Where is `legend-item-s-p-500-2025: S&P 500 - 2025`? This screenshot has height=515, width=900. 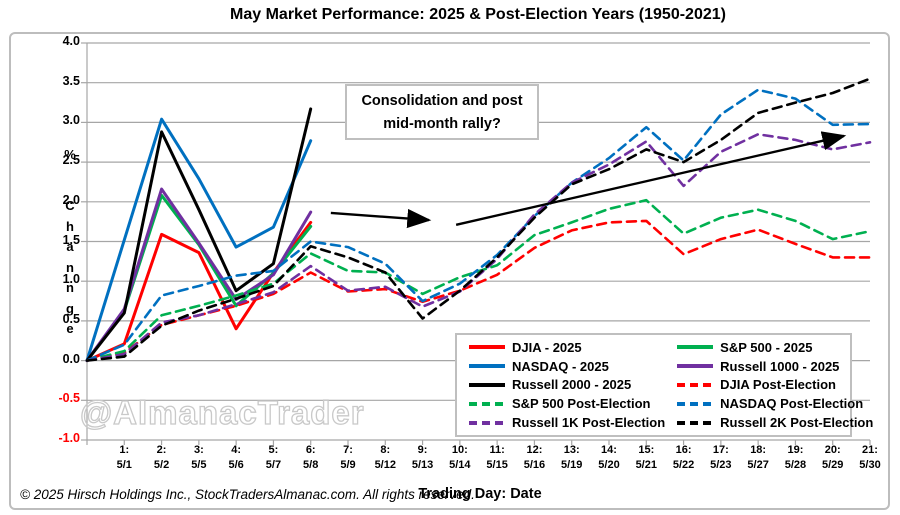 legend-item-s-p-500-2025: S&P 500 - 2025 is located at coordinates (775, 347).